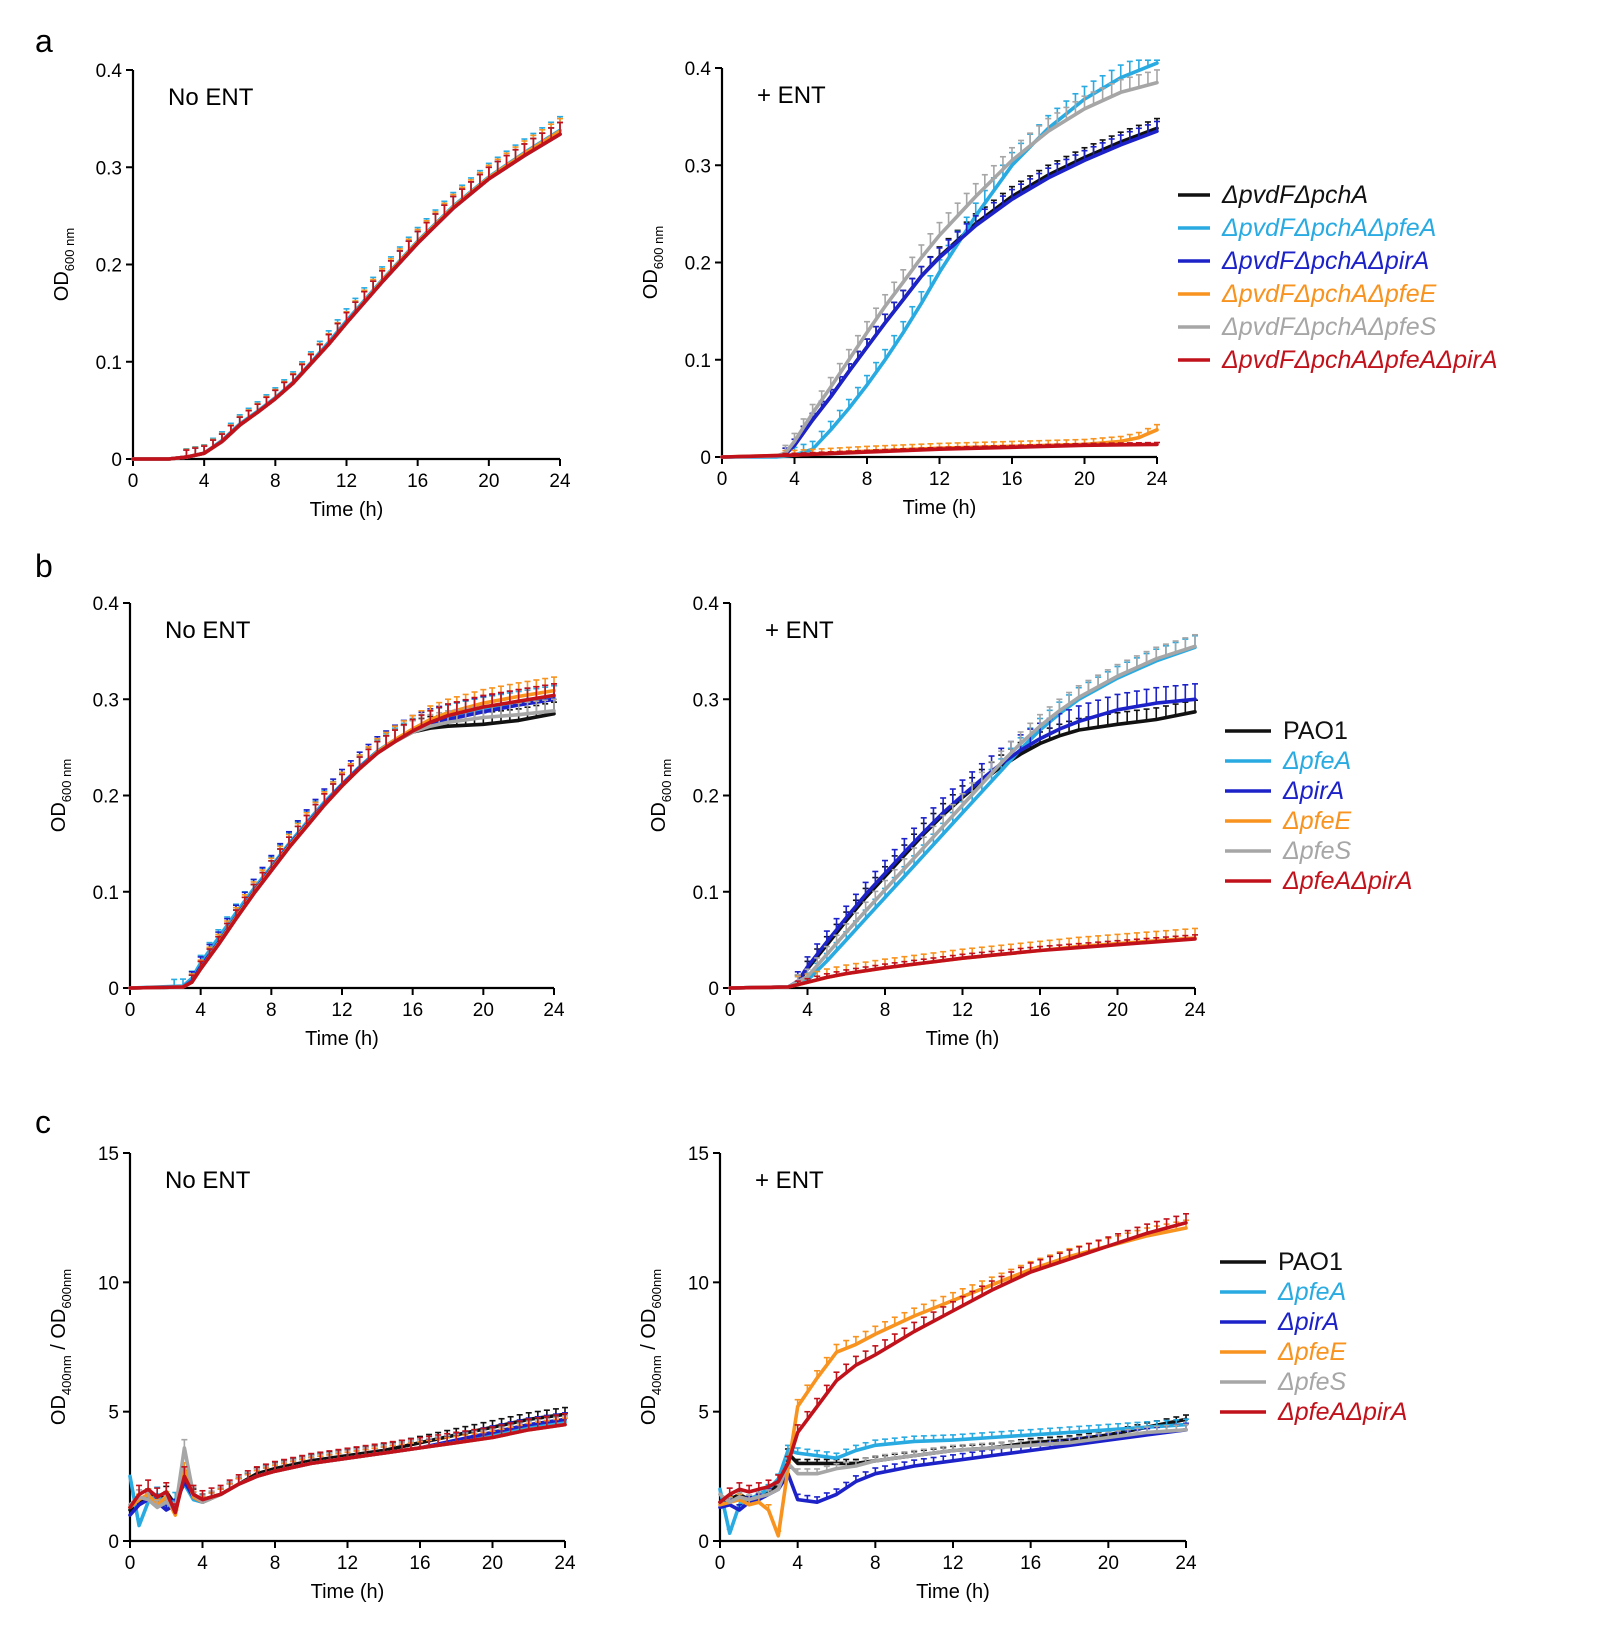 Image resolution: width=1610 pixels, height=1633 pixels. Describe the element at coordinates (1329, 327) in the screenshot. I see `legend-label: ΔpvdFΔpchAΔpfeS` at that location.